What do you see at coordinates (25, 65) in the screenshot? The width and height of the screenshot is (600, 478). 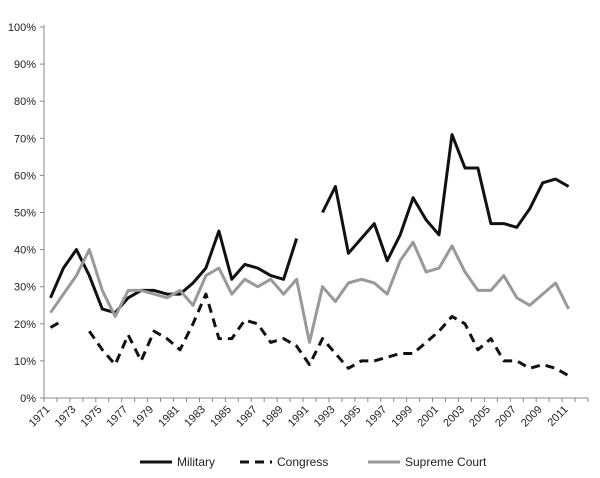 I see `y-tick-label: 90%` at bounding box center [25, 65].